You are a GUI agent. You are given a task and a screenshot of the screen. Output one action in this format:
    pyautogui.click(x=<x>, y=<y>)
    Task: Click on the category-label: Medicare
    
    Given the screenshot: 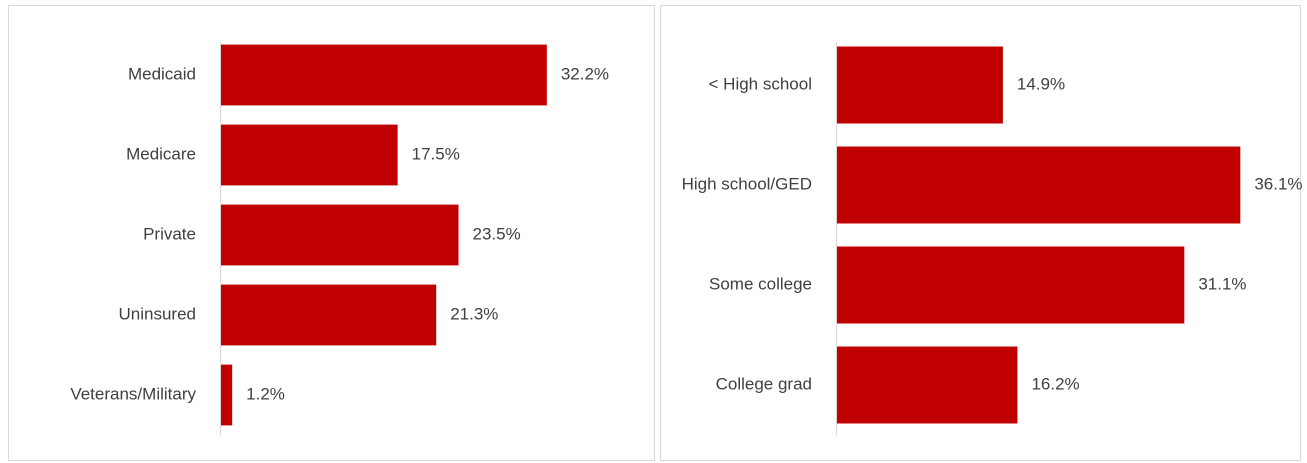 What is the action you would take?
    pyautogui.click(x=161, y=153)
    